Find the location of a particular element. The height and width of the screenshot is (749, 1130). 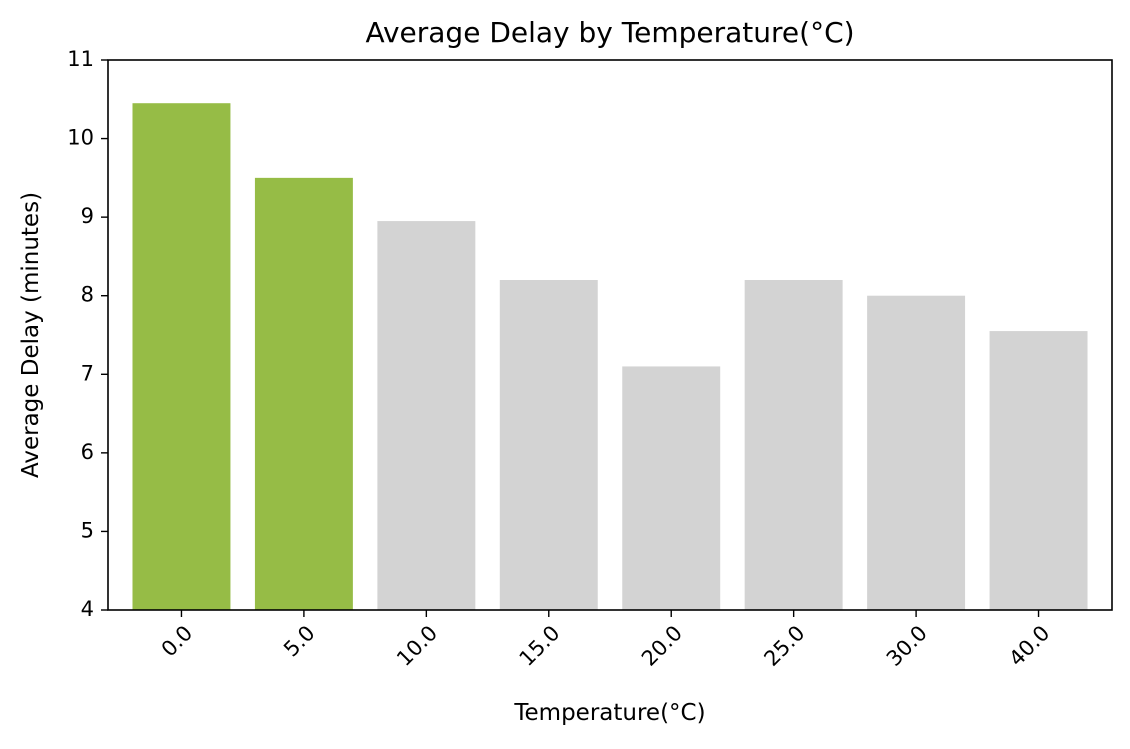

x-tick-label: 5.0 is located at coordinates (299, 641).